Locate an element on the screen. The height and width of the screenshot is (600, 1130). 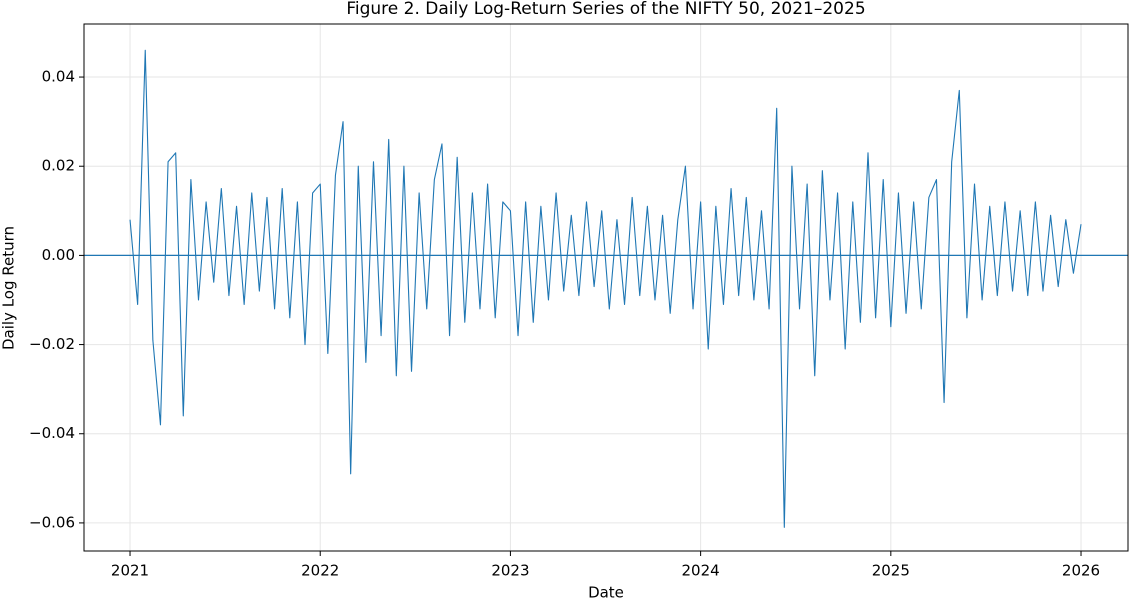
y-tick-label: 0.04 is located at coordinates (58, 77).